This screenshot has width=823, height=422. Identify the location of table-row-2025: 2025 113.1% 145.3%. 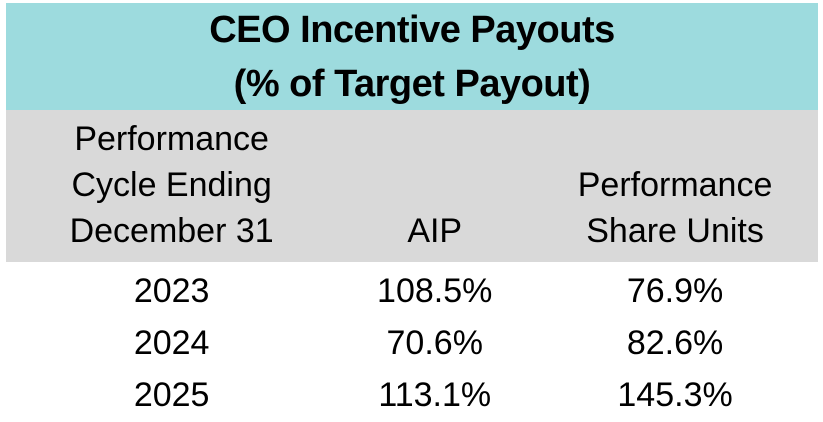
(412, 395).